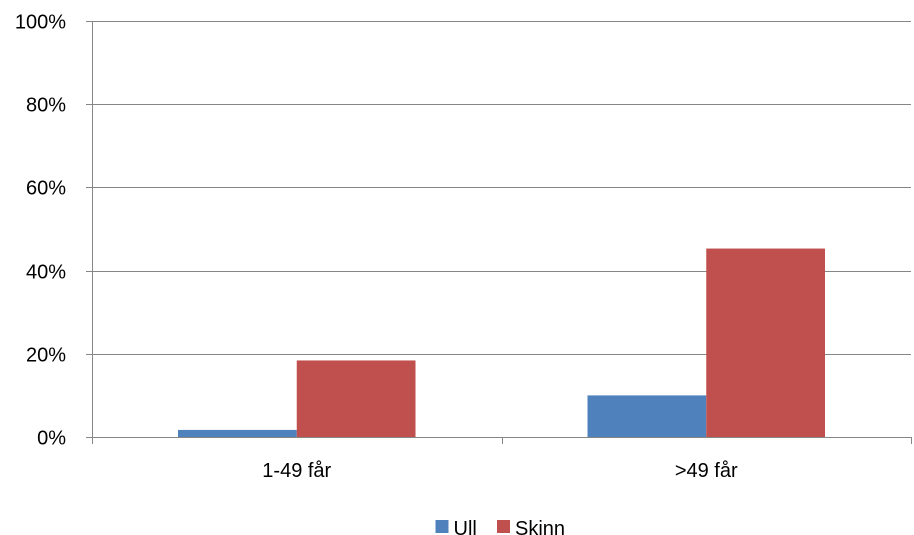 This screenshot has height=535, width=914. I want to click on legend-label-ull: Ull, so click(465, 526).